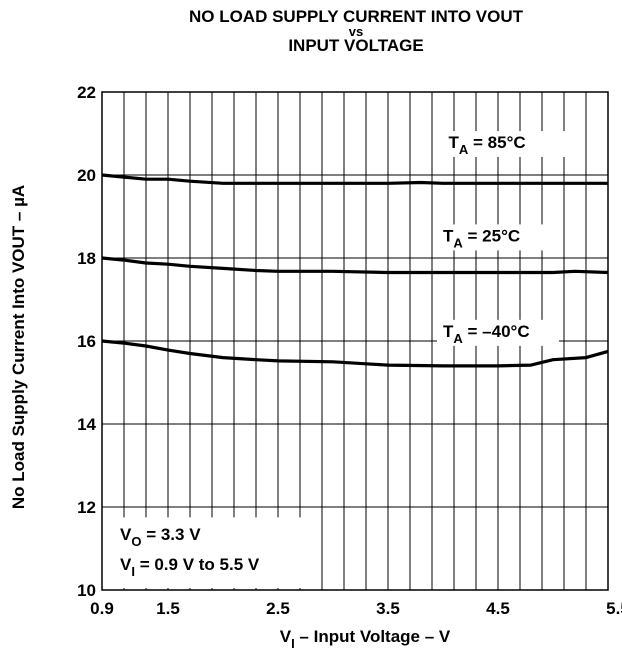 The height and width of the screenshot is (656, 622). I want to click on series-label-rest: = –40°C, so click(496, 331).